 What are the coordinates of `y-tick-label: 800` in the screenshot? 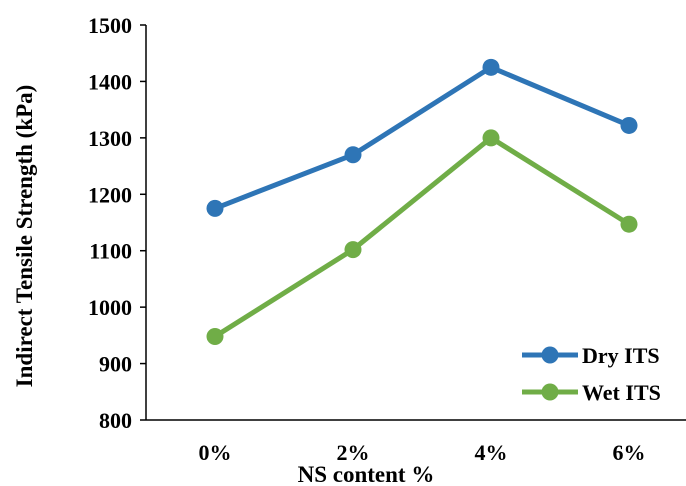 It's located at (115, 420).